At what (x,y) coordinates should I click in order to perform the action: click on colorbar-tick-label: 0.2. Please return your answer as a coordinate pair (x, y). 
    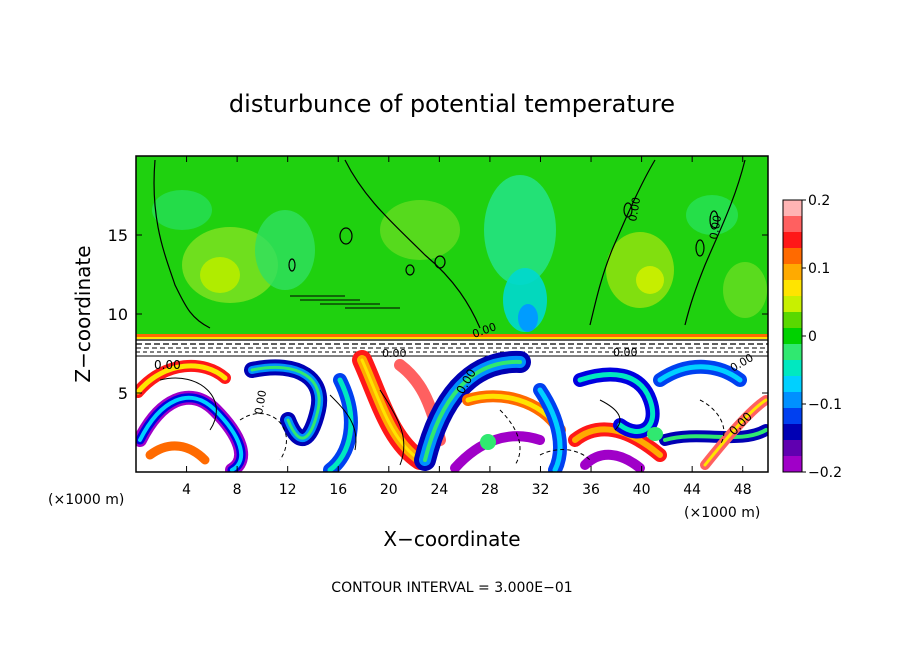
    Looking at the image, I should click on (819, 201).